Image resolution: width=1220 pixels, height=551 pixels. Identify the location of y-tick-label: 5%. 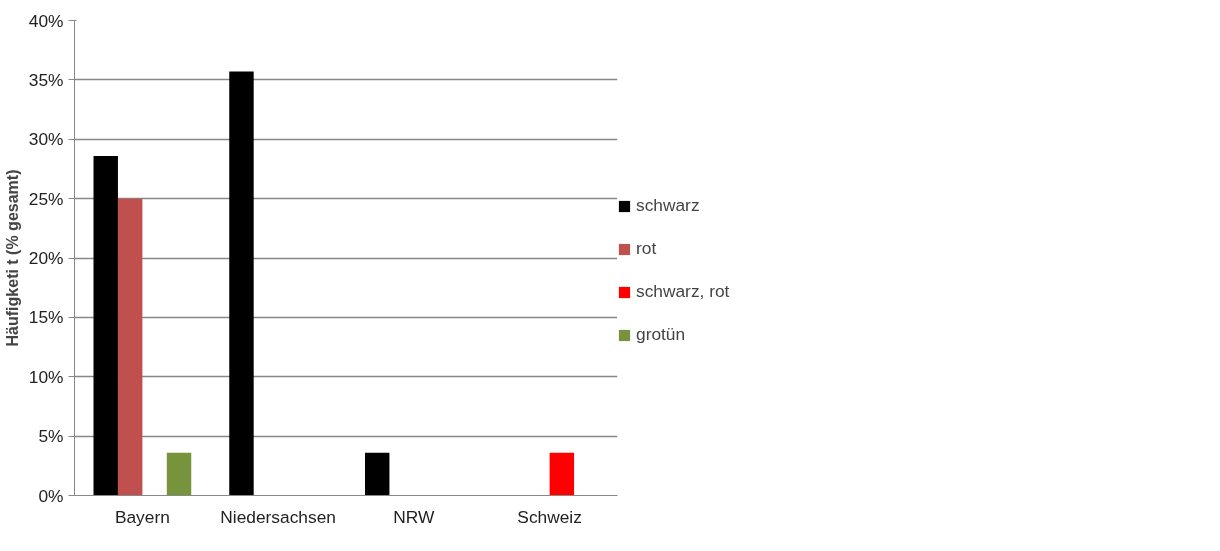
(51, 436).